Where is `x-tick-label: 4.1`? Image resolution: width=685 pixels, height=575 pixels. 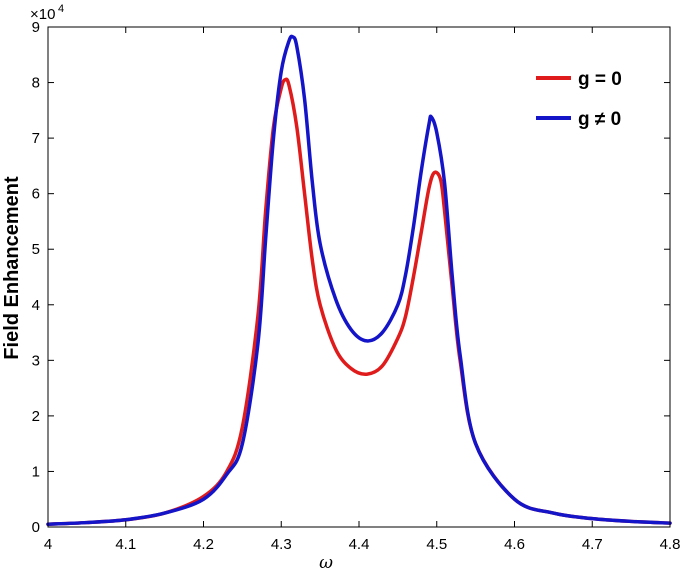 x-tick-label: 4.1 is located at coordinates (125, 544).